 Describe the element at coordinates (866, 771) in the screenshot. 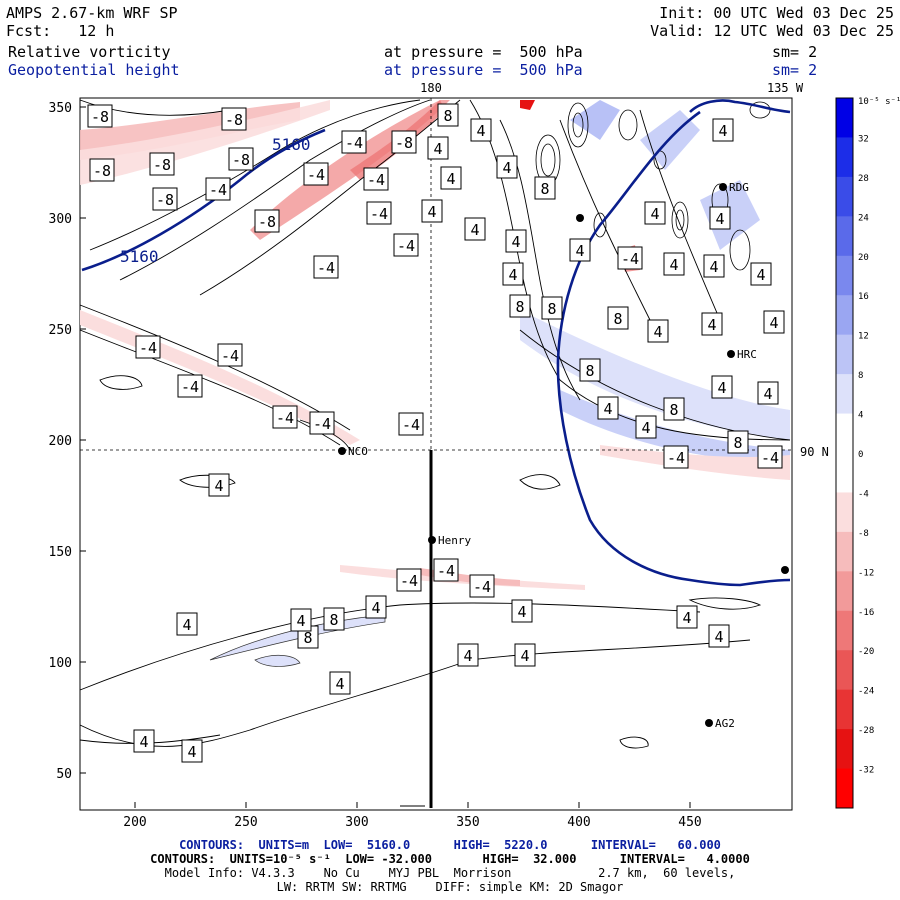

I see `colorbar-tick-label: -32` at that location.